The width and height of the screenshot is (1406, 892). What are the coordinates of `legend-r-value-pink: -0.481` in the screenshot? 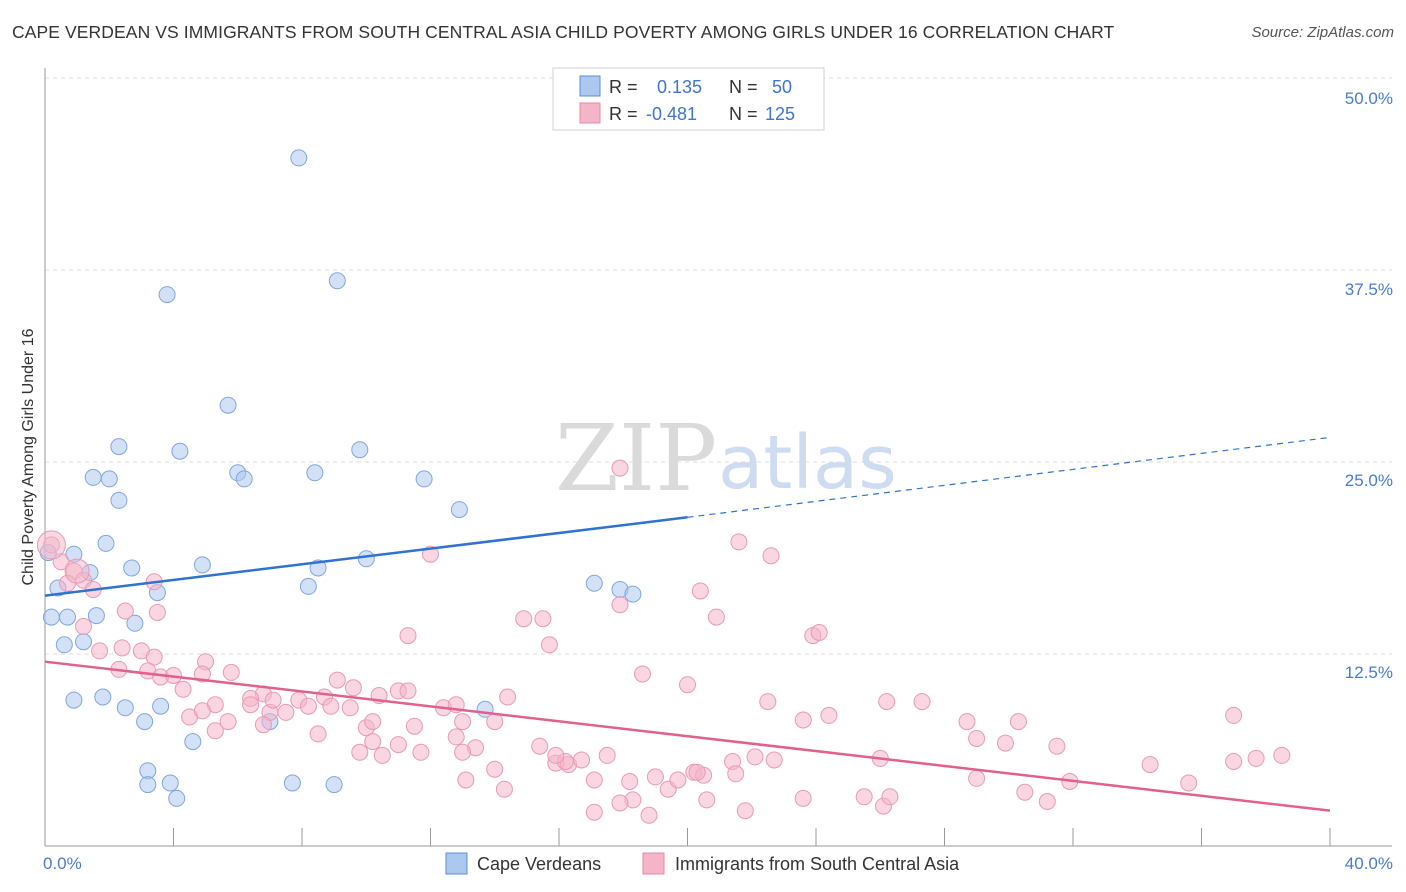 It's located at (671, 114).